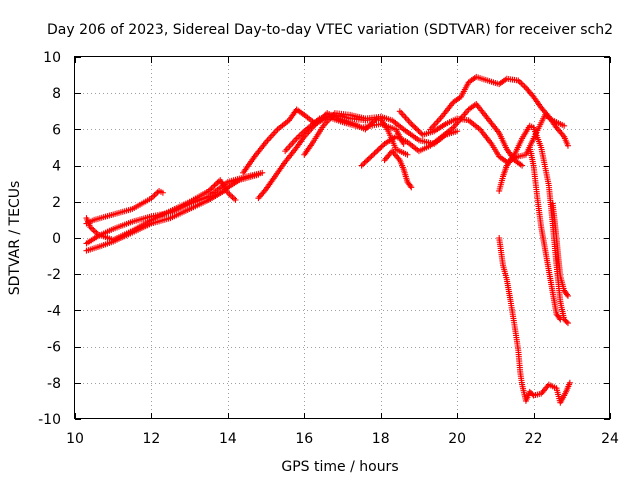 The width and height of the screenshot is (640, 480). I want to click on y-tick-label: 4, so click(56, 167).